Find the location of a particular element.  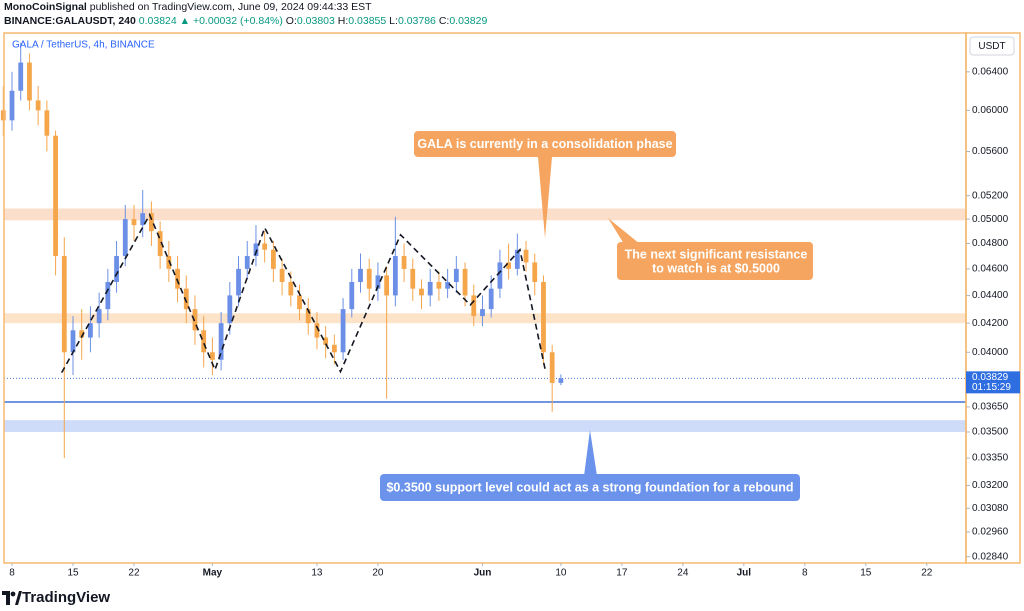

last-price-box is located at coordinates (993, 382).